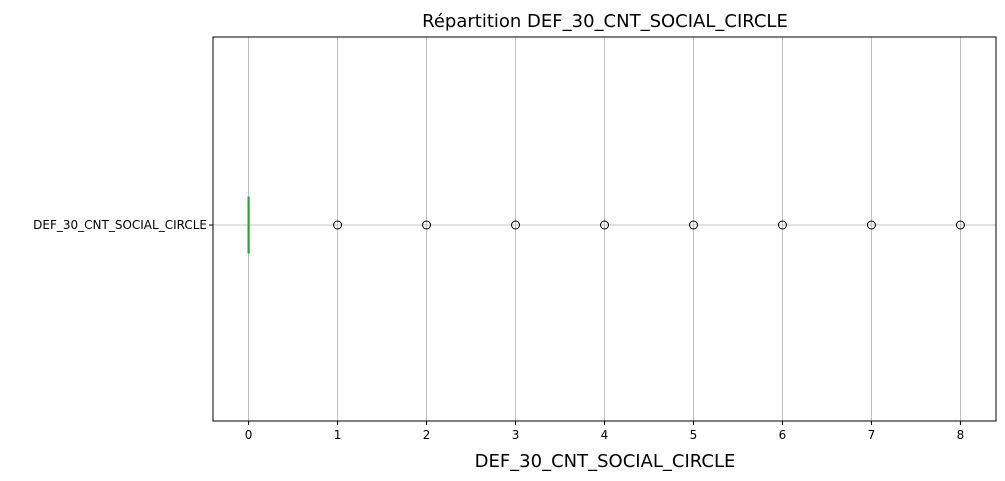 The width and height of the screenshot is (1005, 481). What do you see at coordinates (872, 435) in the screenshot?
I see `x-tick-label: 7` at bounding box center [872, 435].